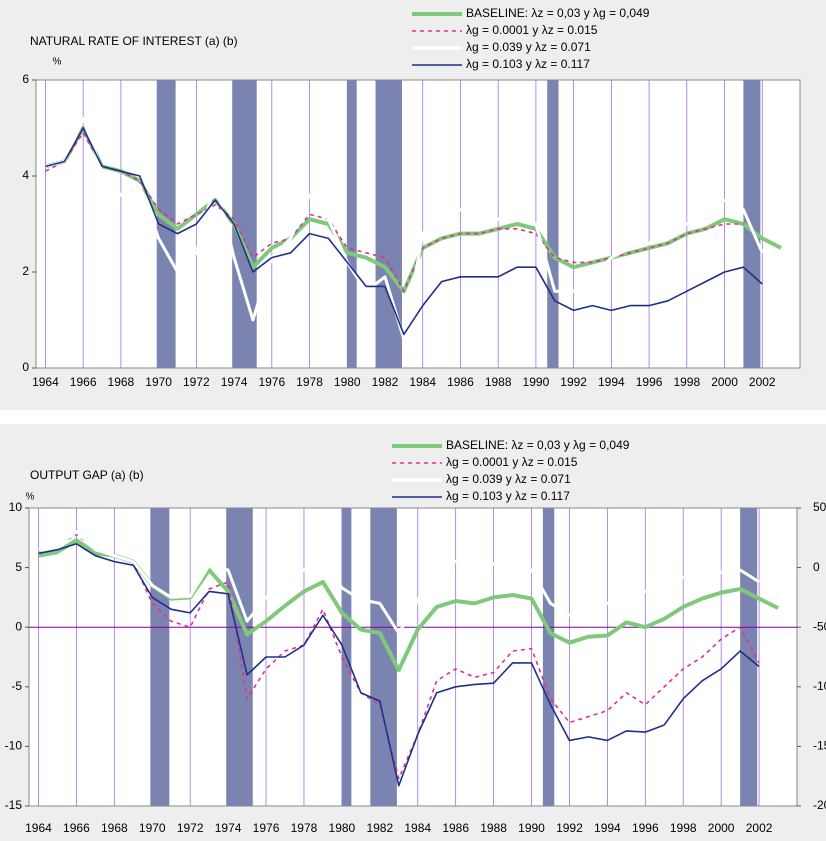 The width and height of the screenshot is (826, 841). I want to click on y2-tick-label: -100, so click(819, 686).